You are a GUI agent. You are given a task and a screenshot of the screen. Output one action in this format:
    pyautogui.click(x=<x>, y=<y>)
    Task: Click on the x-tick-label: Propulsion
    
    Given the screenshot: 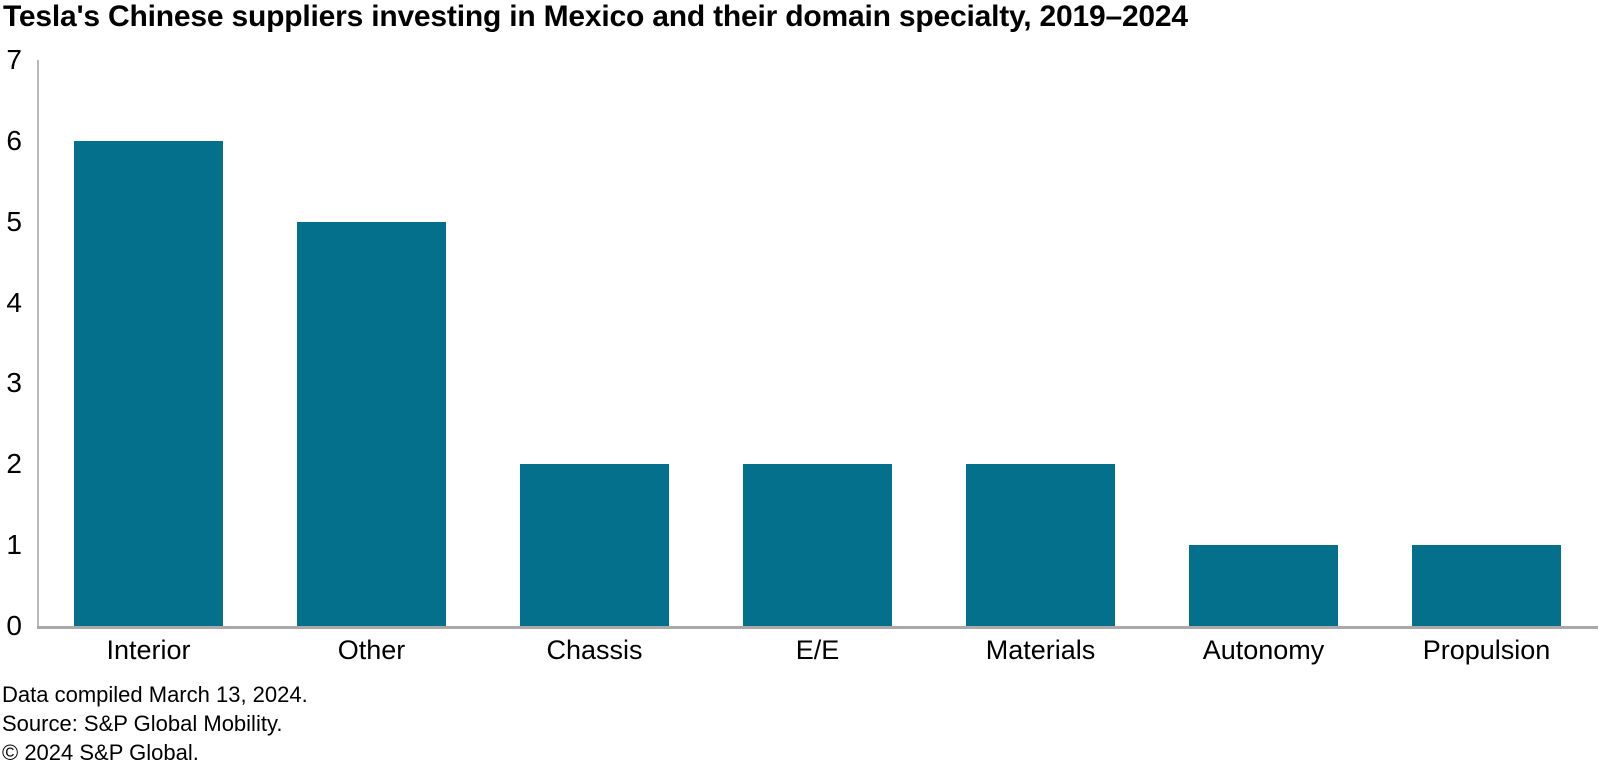 What is the action you would take?
    pyautogui.click(x=1486, y=650)
    